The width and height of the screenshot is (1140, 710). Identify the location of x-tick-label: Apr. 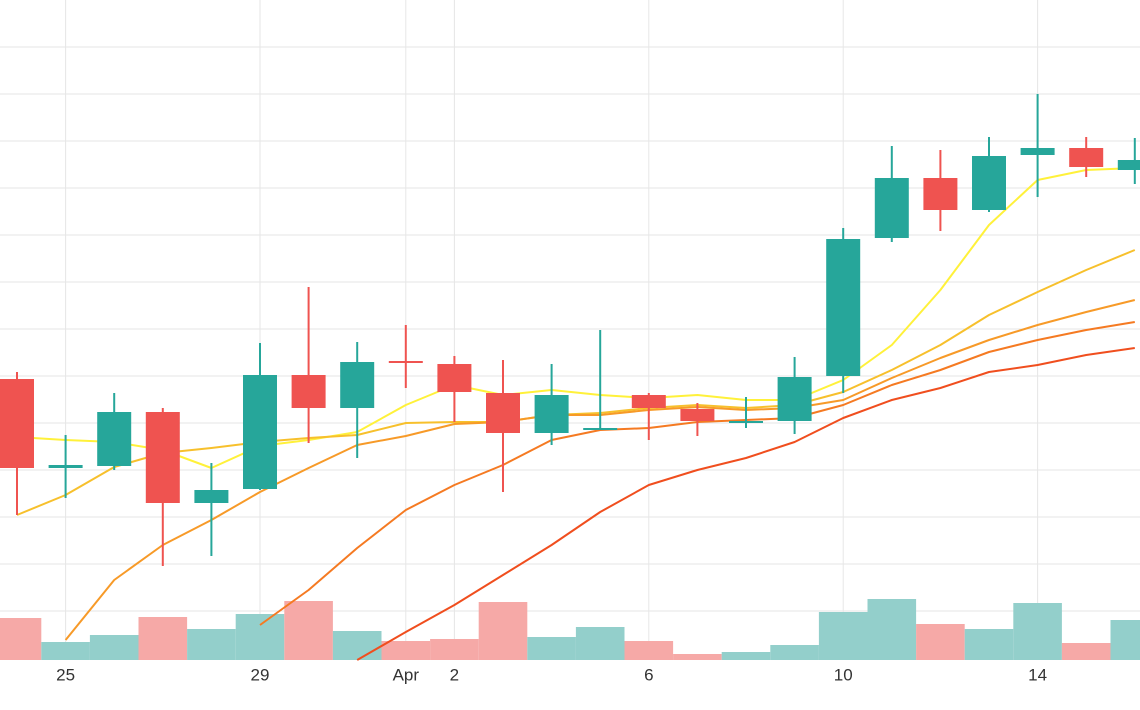
(406, 674).